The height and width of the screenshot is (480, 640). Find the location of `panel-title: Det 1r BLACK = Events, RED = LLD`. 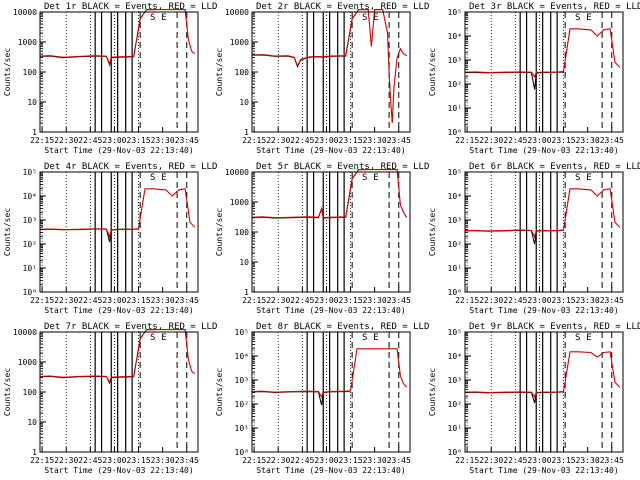

panel-title: Det 1r BLACK = Events, RED = LLD is located at coordinates (130, 7).